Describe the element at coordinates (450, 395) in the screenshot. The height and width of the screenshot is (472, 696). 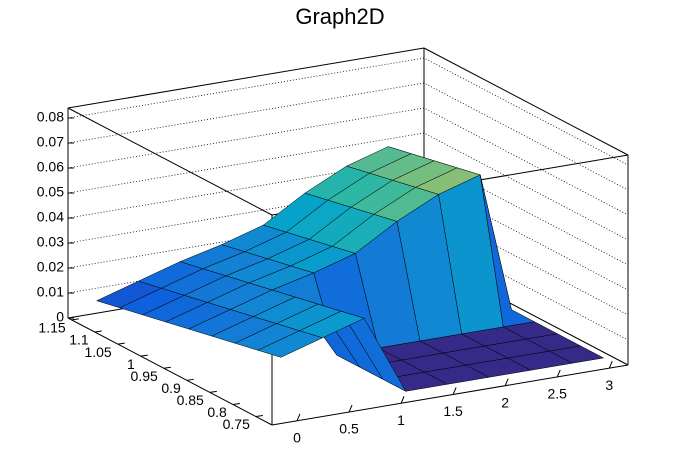
I see `x-axis` at that location.